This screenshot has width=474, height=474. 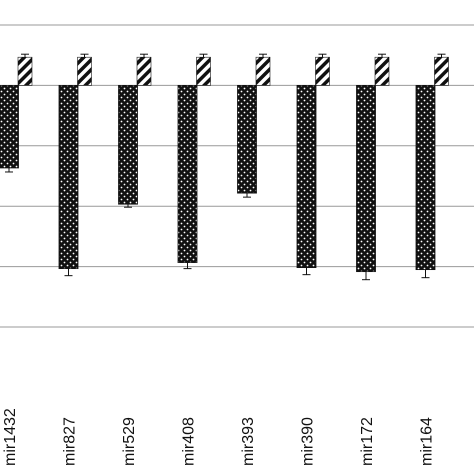 I want to click on category-label-mir172: mir172, so click(x=367, y=441).